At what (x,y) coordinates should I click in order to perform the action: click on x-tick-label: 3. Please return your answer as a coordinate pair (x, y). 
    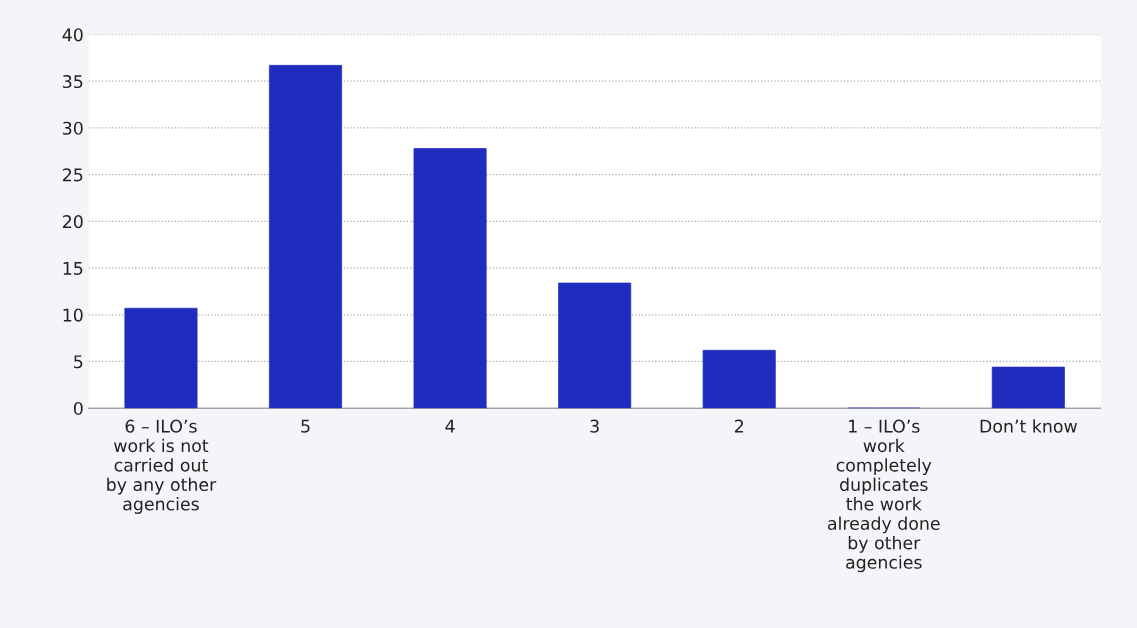
    Looking at the image, I should click on (594, 426).